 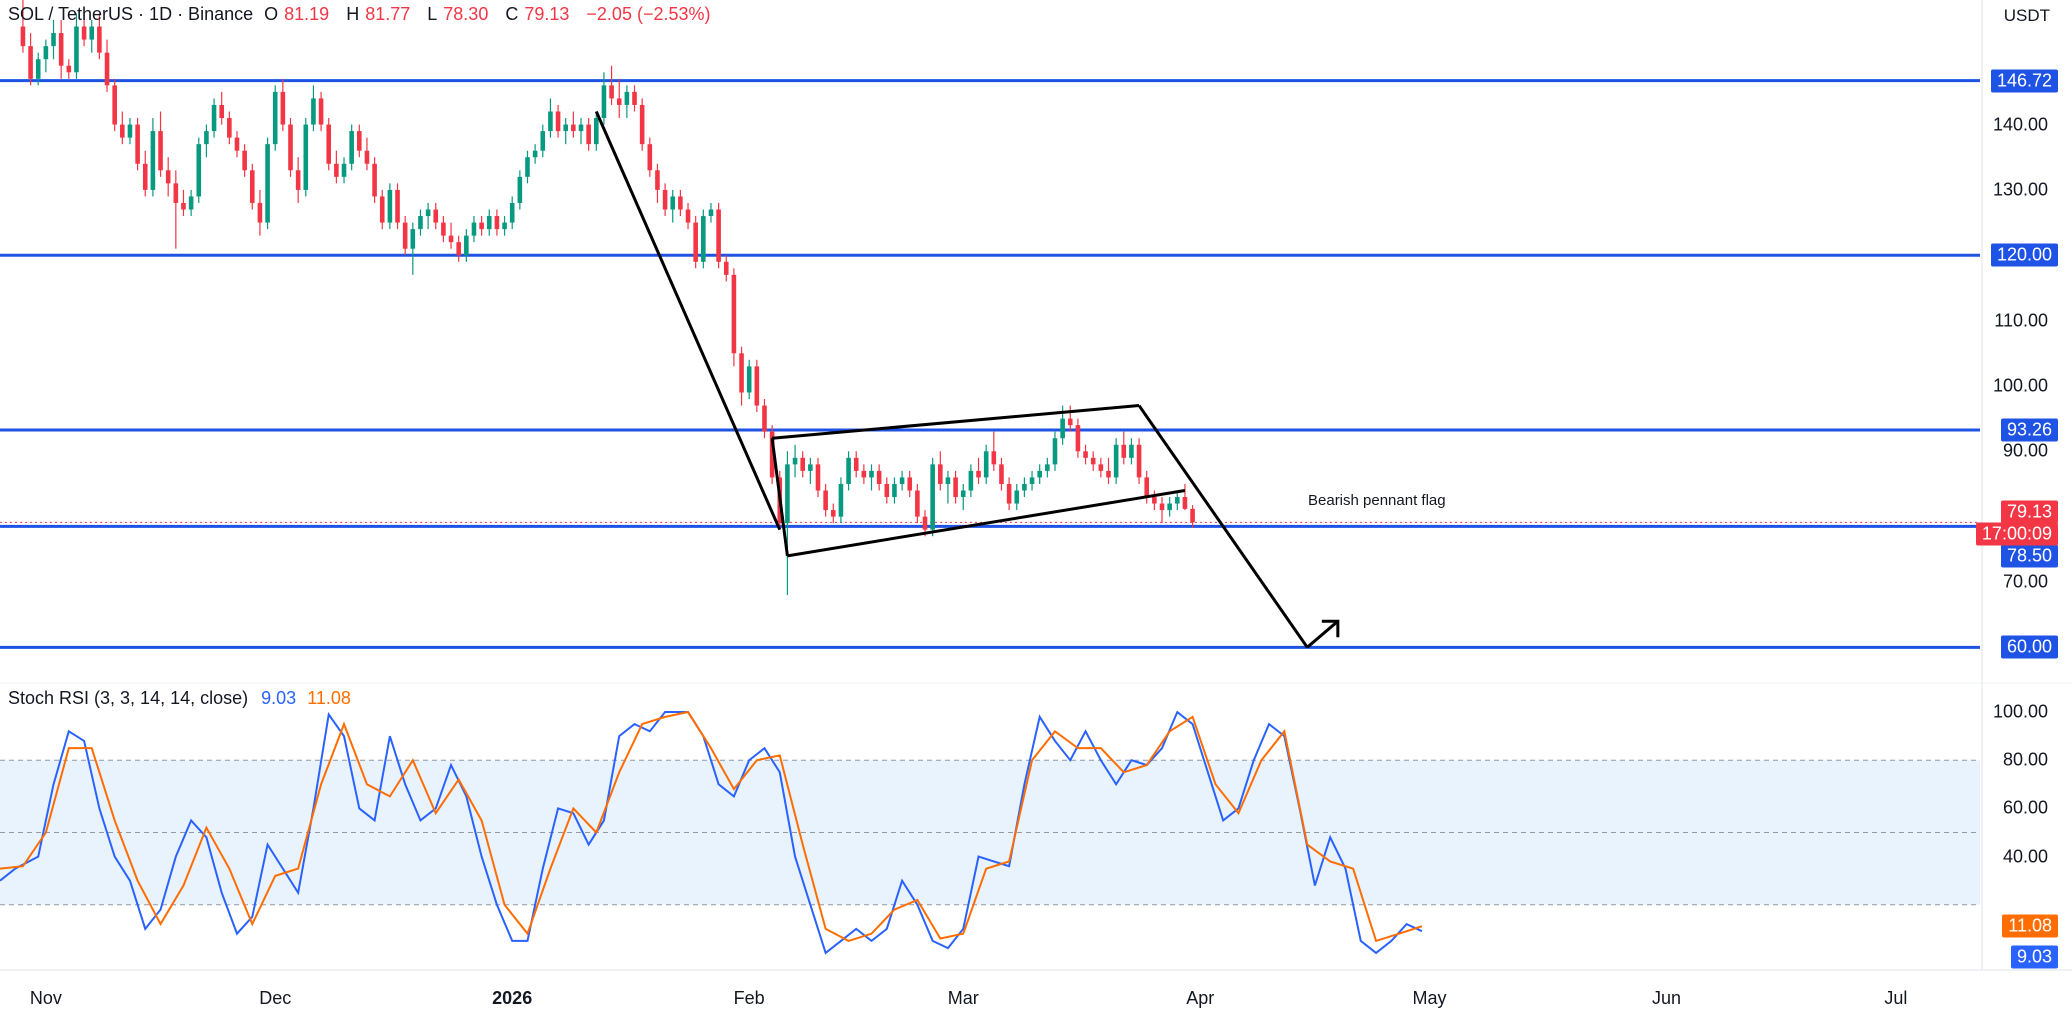 I want to click on stoch-tick-label: 80.00, so click(x=2025, y=759).